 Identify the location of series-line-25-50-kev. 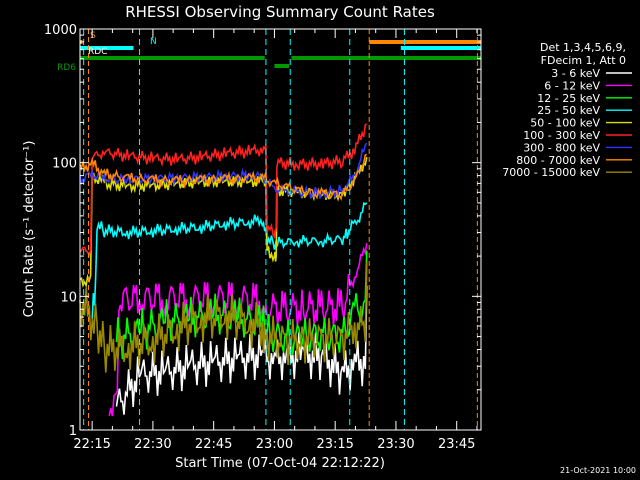
(229, 260).